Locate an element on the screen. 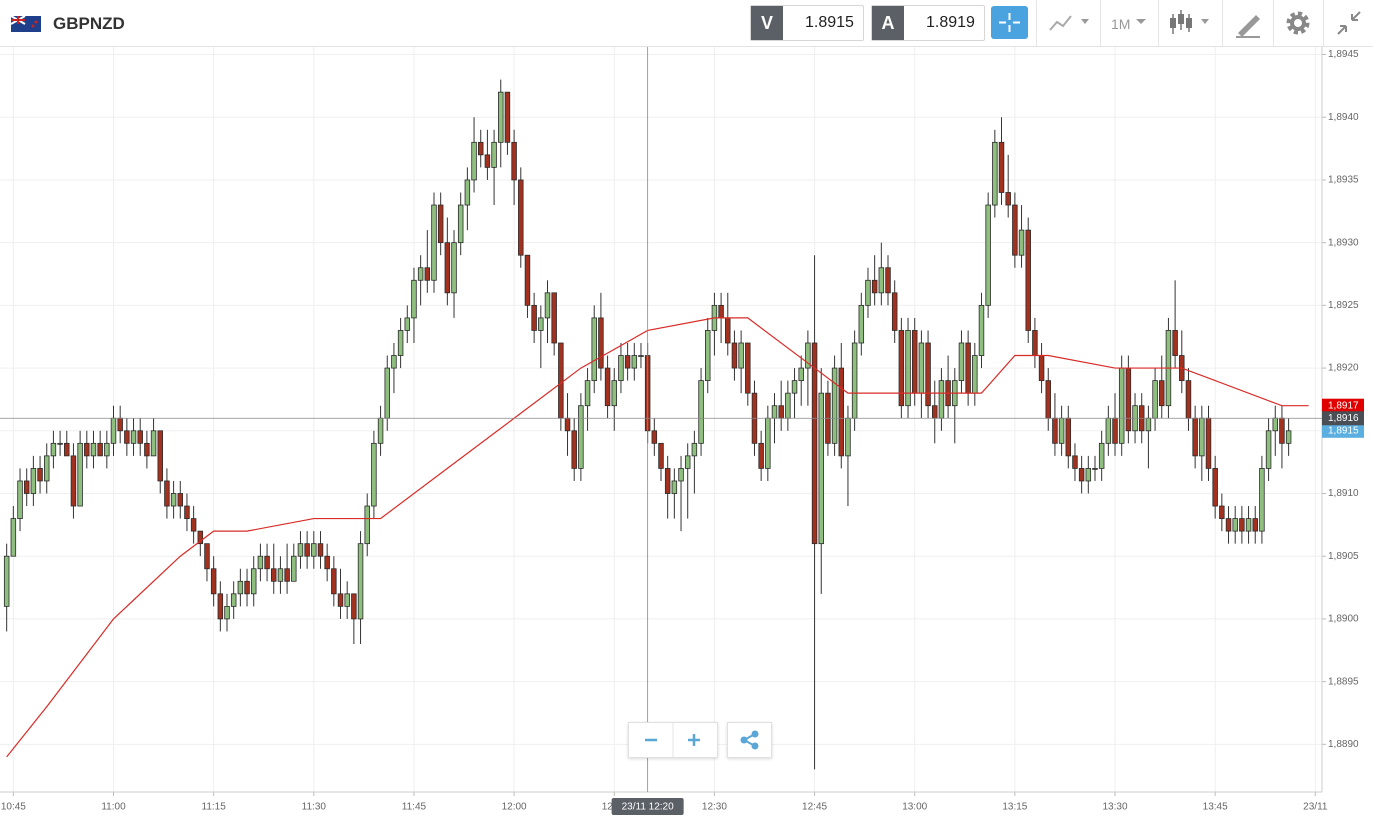 This screenshot has height=824, width=1373. y-tick-label: 1,8930 is located at coordinates (1343, 242).